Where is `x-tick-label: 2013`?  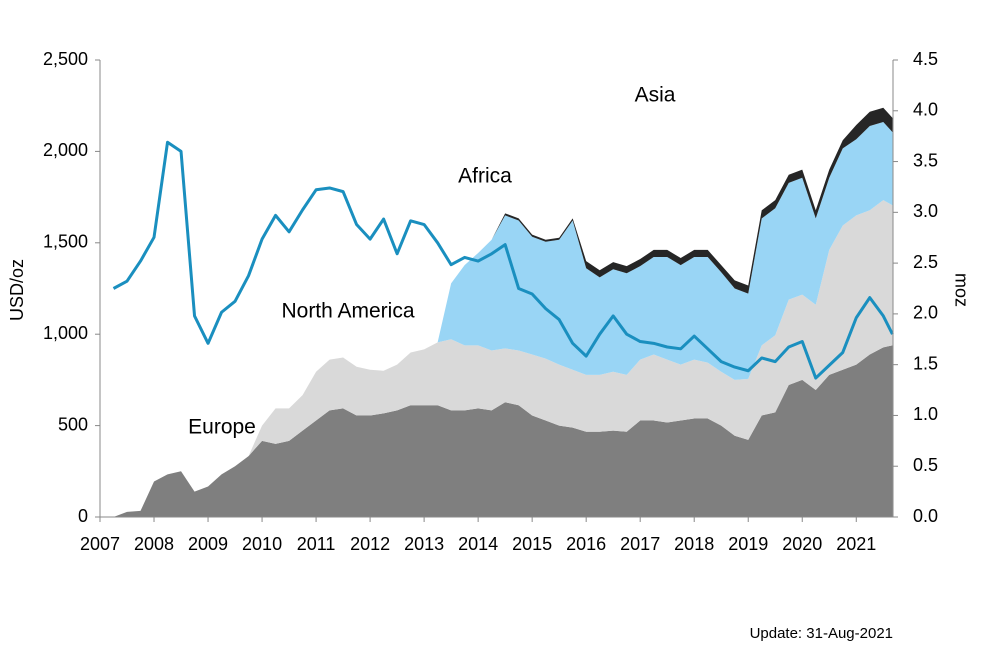 x-tick-label: 2013 is located at coordinates (424, 544).